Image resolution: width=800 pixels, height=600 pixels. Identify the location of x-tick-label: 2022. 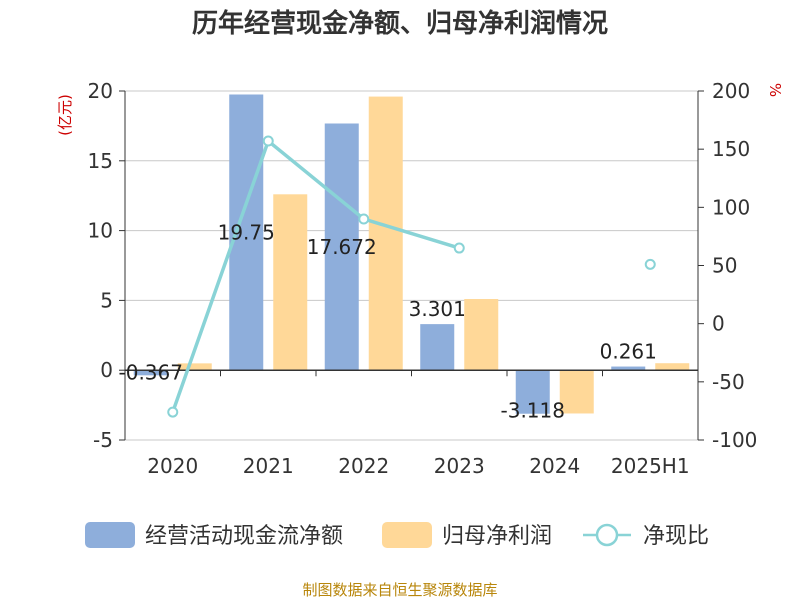
(363, 466).